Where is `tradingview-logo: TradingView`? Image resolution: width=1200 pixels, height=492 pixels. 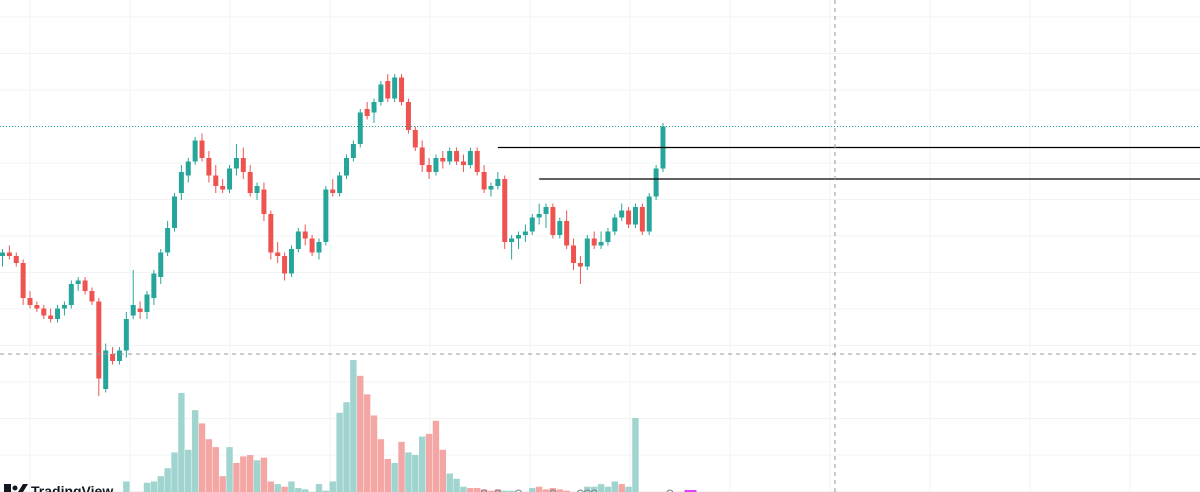 tradingview-logo: TradingView is located at coordinates (58, 487).